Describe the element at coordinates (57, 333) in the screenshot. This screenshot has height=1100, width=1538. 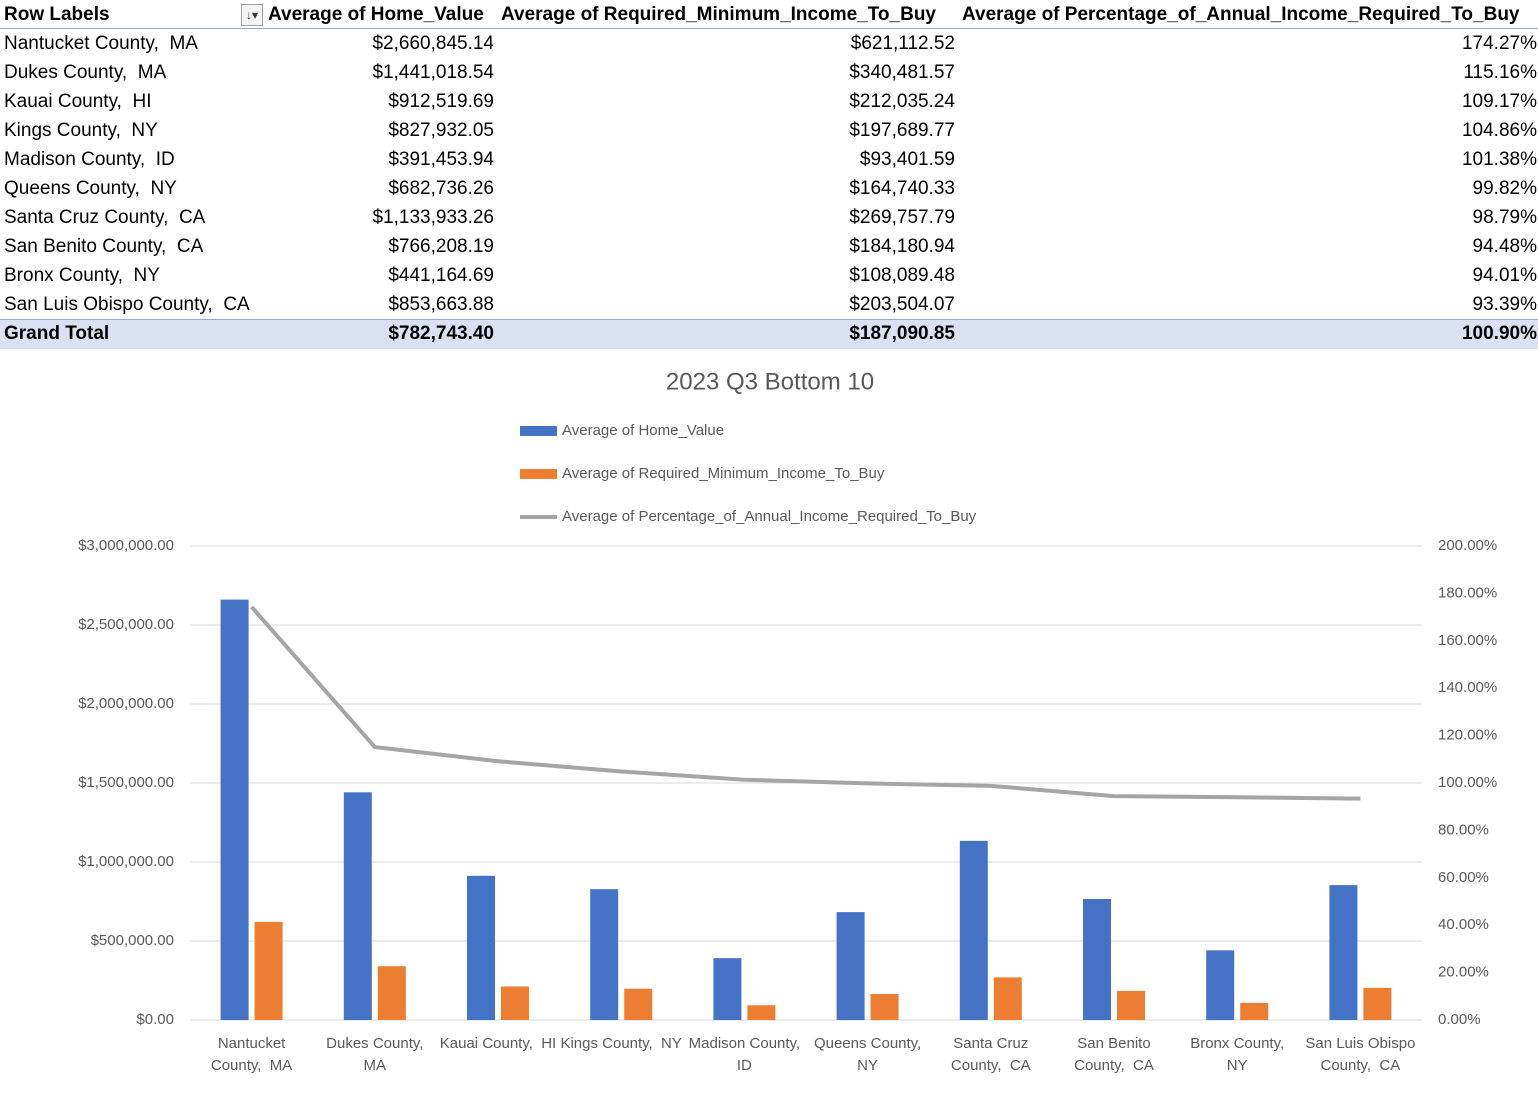
I see `grand-total-cell: Grand Total` at that location.